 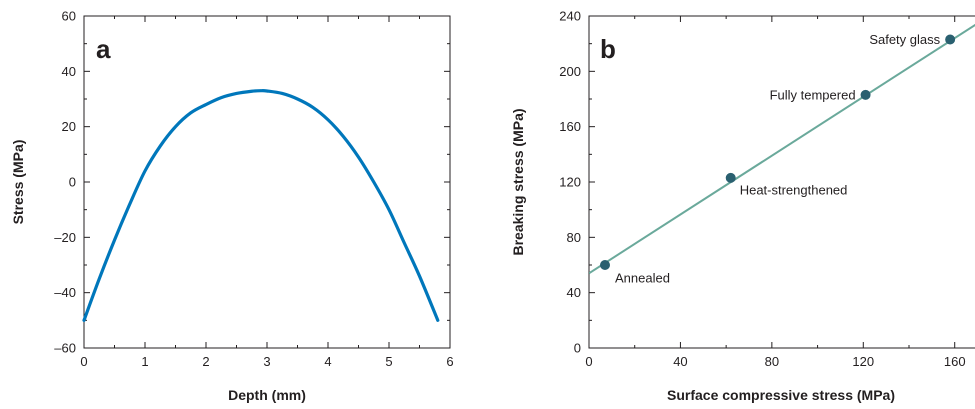 I want to click on panel-b-point-label: Safety glass, so click(x=904, y=39).